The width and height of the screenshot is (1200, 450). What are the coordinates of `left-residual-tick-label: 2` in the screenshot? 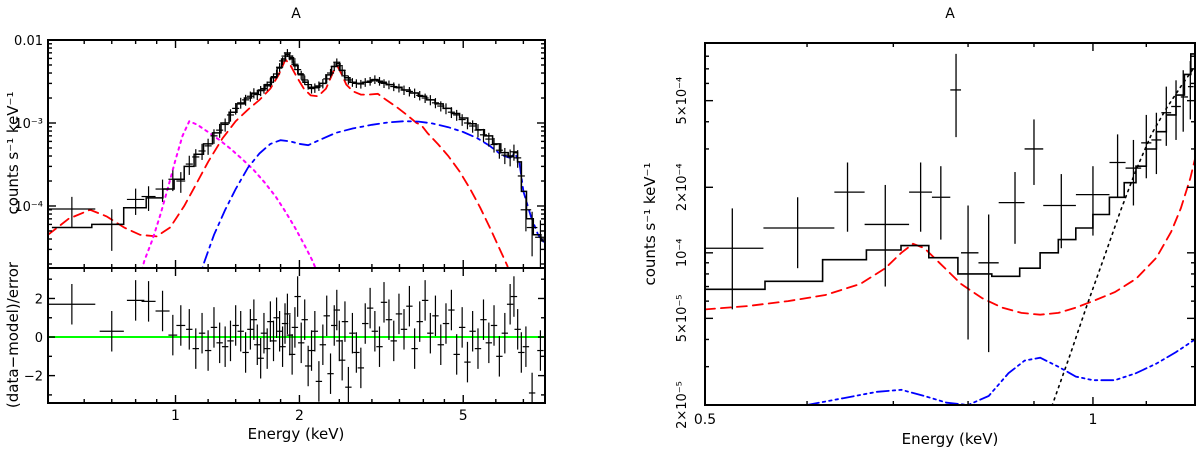 It's located at (39, 299).